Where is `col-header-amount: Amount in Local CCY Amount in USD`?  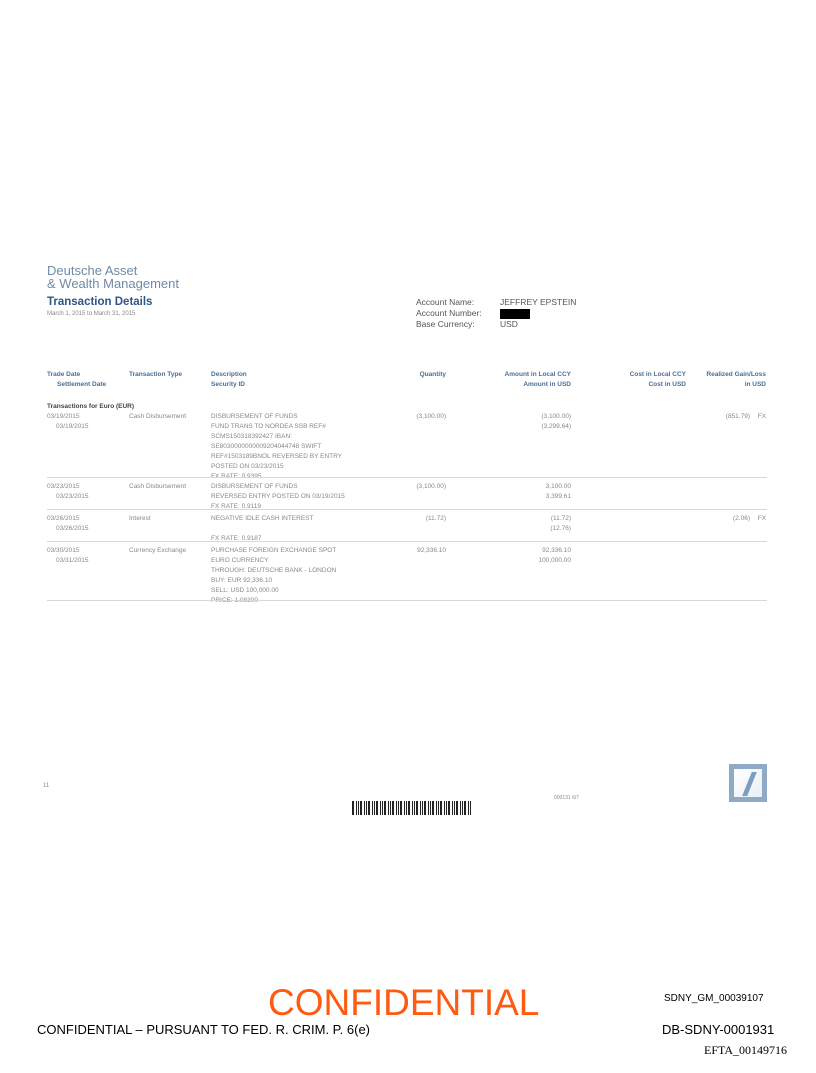 col-header-amount: Amount in Local CCY Amount in USD is located at coordinates (538, 380).